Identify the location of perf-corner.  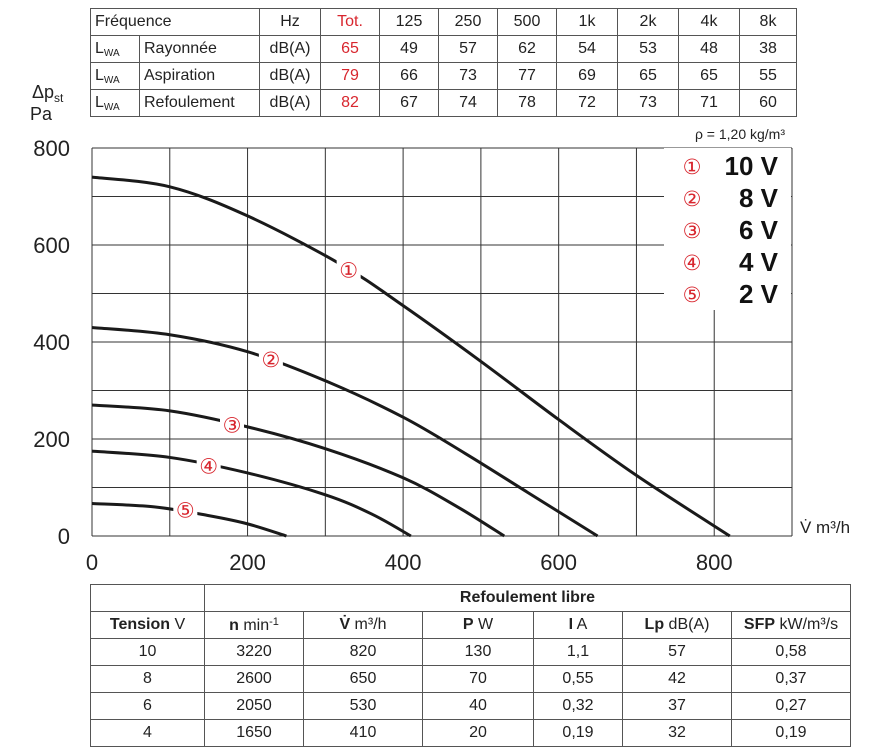
(147, 598).